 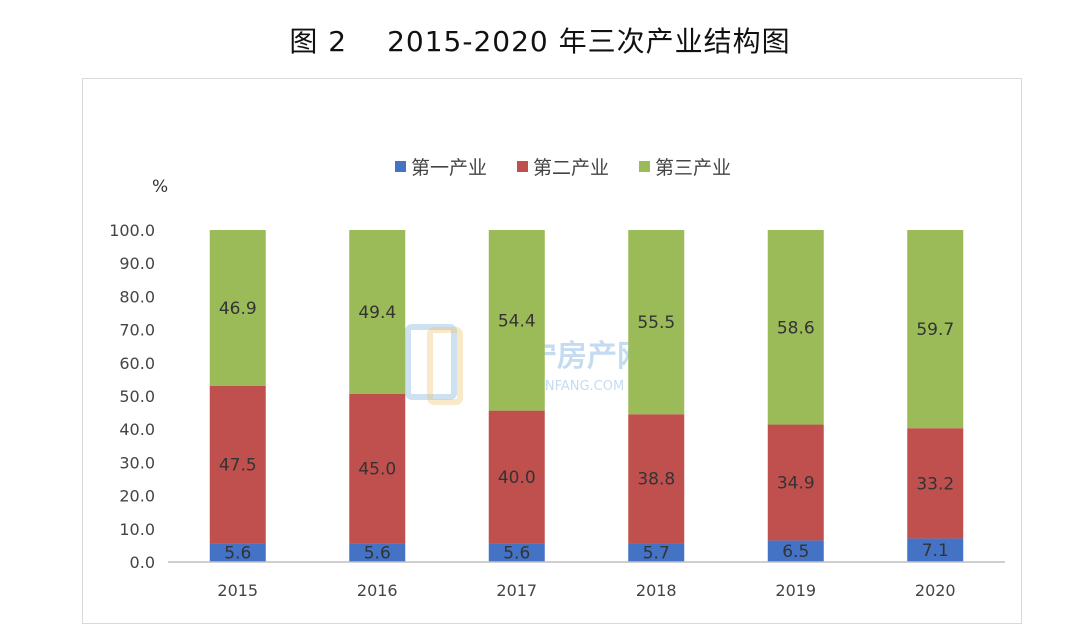 What do you see at coordinates (237, 590) in the screenshot?
I see `x-tick-label: 2015` at bounding box center [237, 590].